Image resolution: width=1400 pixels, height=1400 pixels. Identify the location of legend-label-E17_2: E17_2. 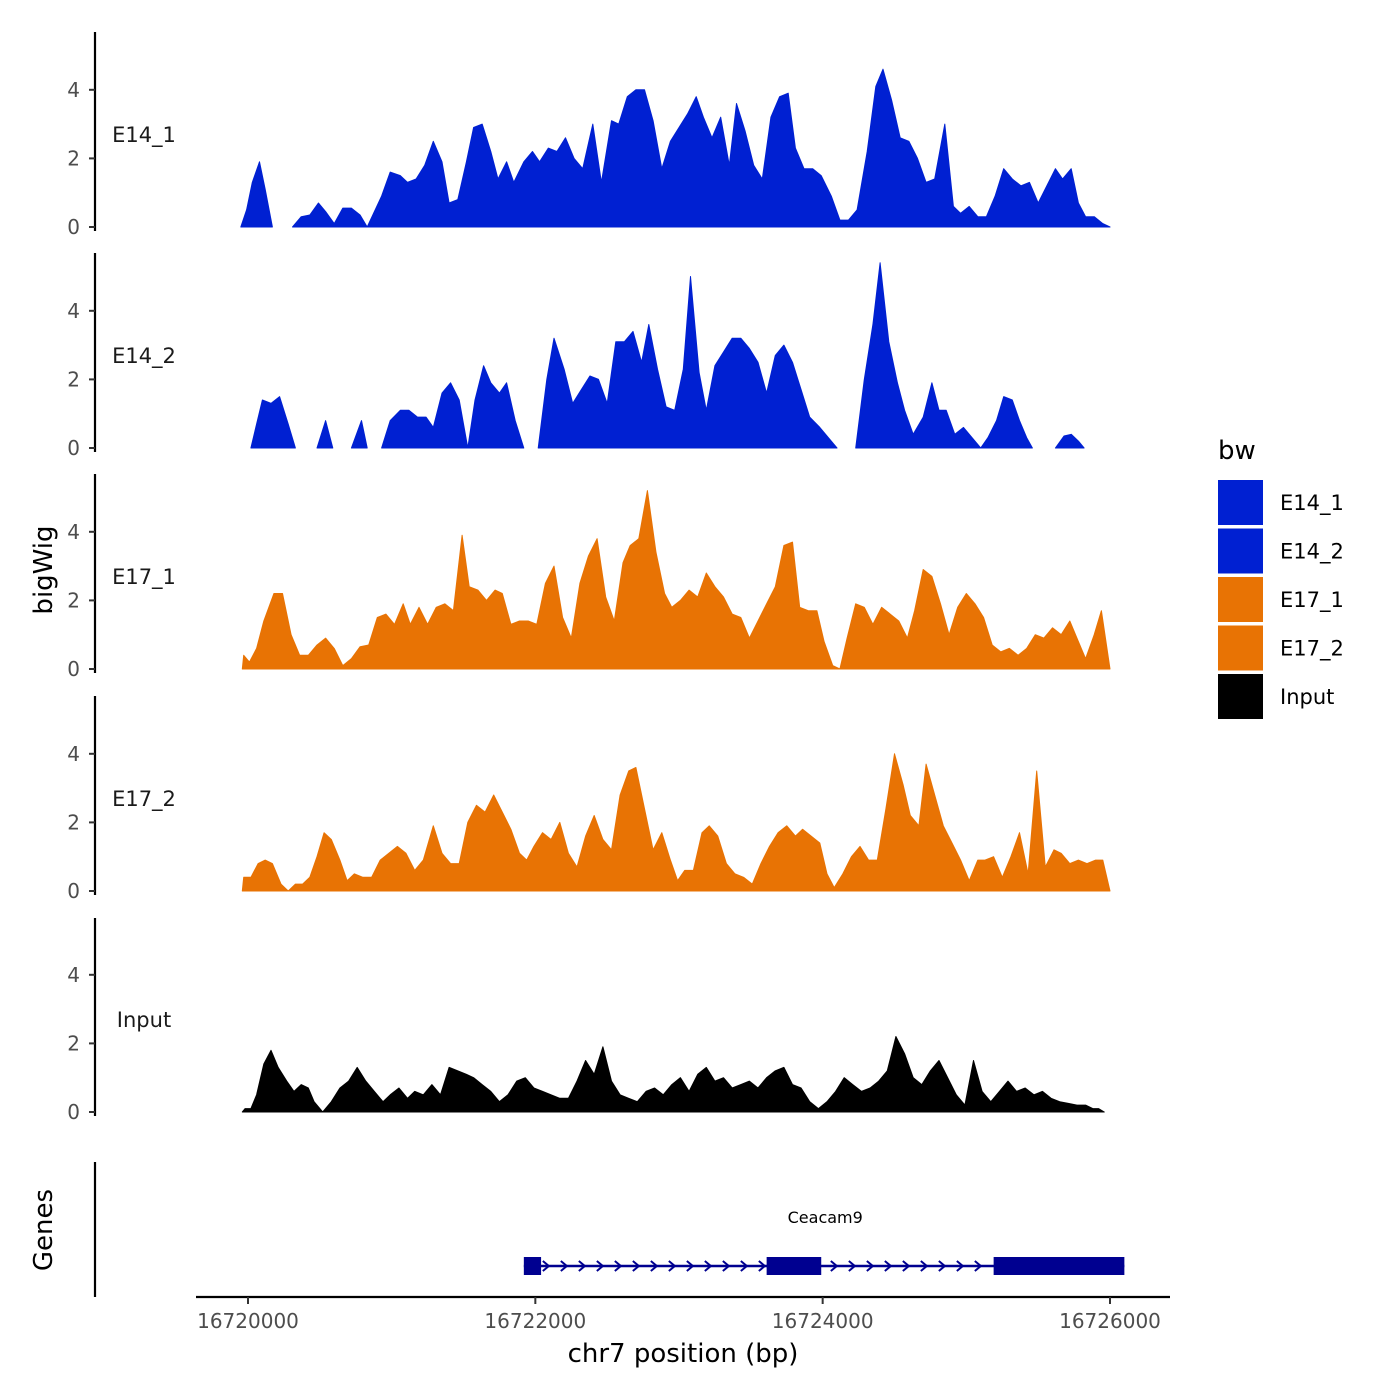
(1312, 649).